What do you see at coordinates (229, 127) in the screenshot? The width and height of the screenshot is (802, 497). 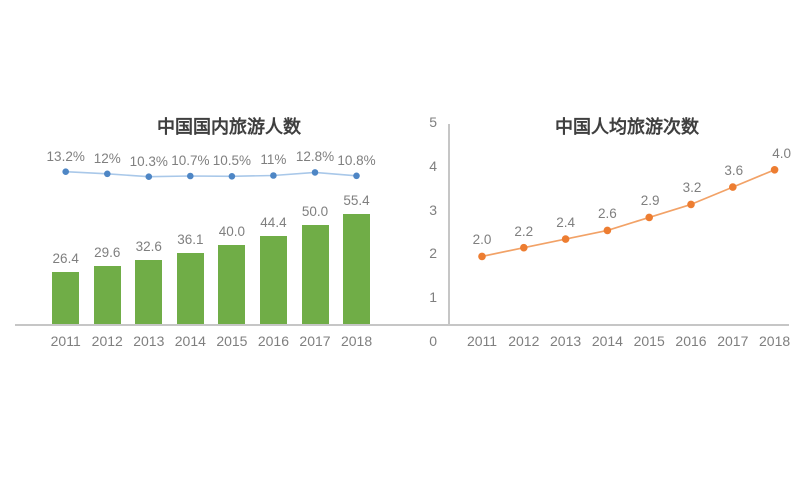 I see `left-chart-title: 中国国内旅游人数` at bounding box center [229, 127].